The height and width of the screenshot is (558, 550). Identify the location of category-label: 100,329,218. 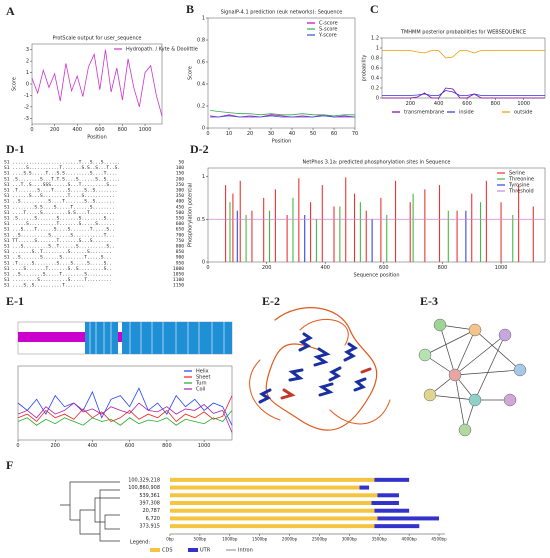
(144, 480).